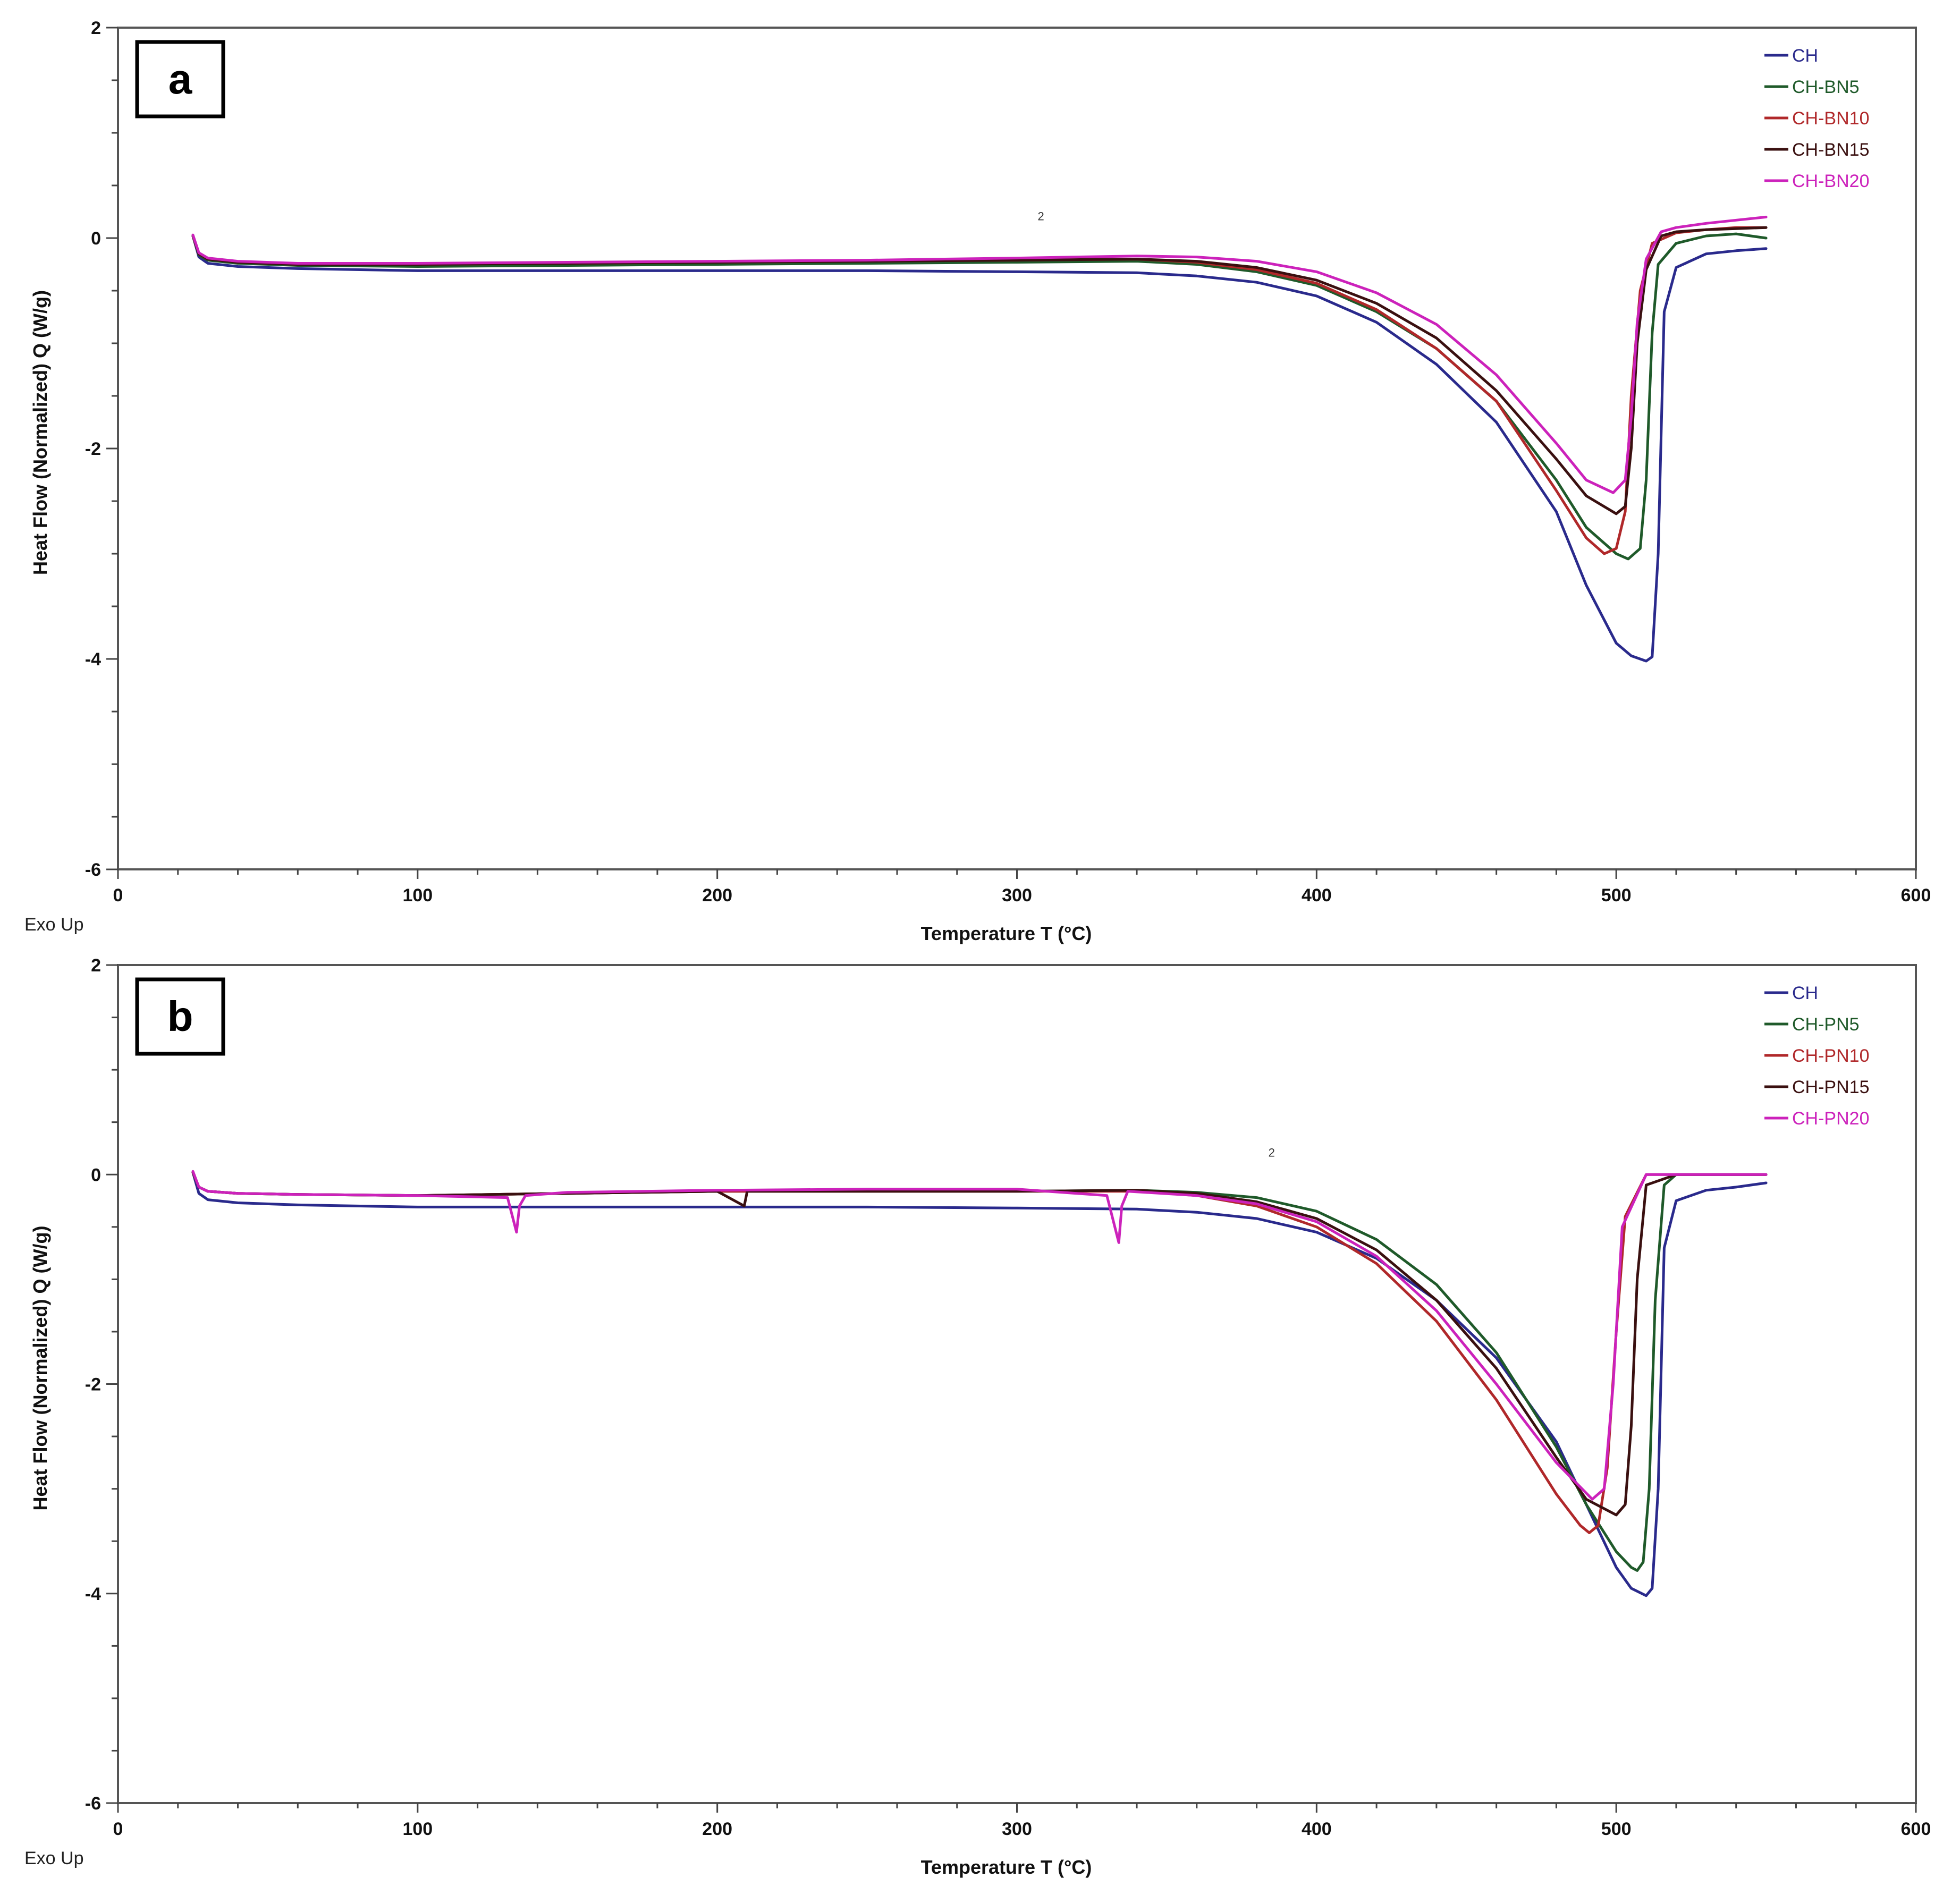  I want to click on panel-letter: b, so click(180, 1017).